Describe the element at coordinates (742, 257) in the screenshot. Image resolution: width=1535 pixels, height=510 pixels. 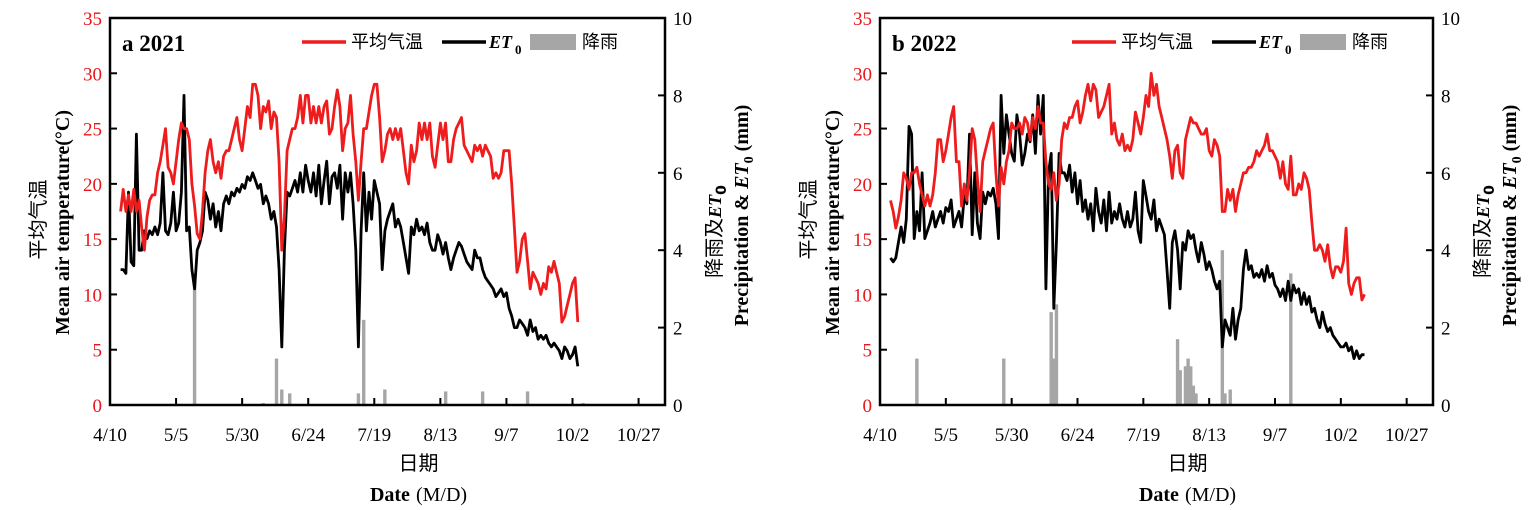
I see `right-axis-title-en-text: Precipitation &` at that location.